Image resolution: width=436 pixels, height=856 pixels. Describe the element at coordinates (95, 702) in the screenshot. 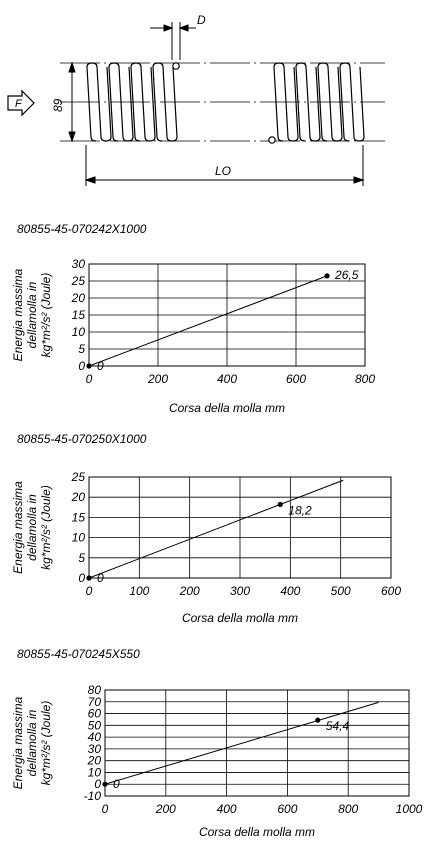

I see `y-tick-label: 70` at that location.